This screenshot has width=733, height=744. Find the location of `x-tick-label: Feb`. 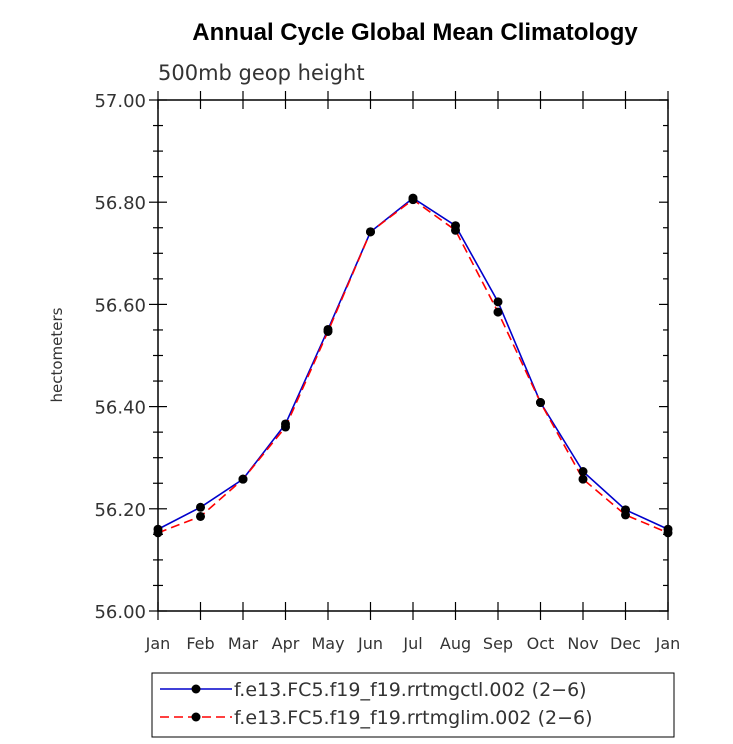

x-tick-label: Feb is located at coordinates (200, 643).